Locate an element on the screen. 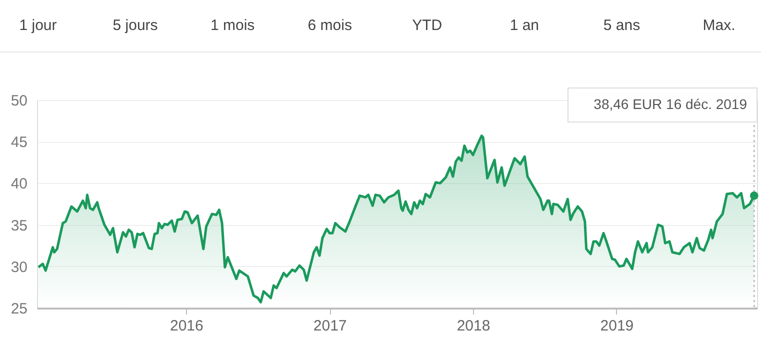 Image resolution: width=761 pixels, height=349 pixels. text: 5 ans is located at coordinates (621, 25).